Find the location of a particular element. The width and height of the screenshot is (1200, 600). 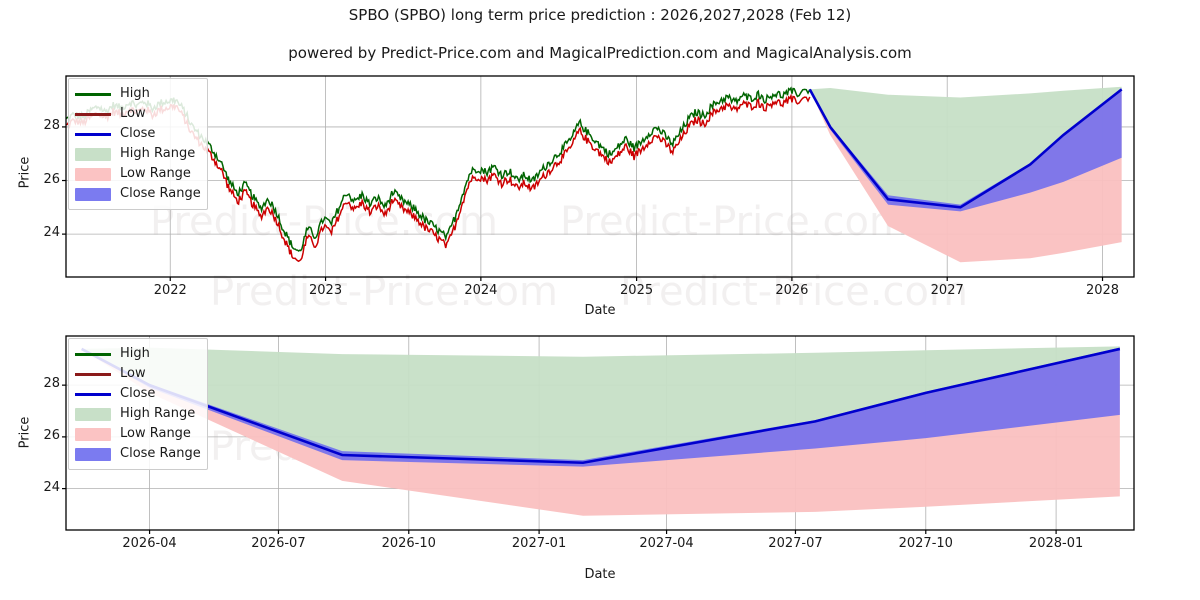

x-tick-label: 2027-01 is located at coordinates (539, 543).